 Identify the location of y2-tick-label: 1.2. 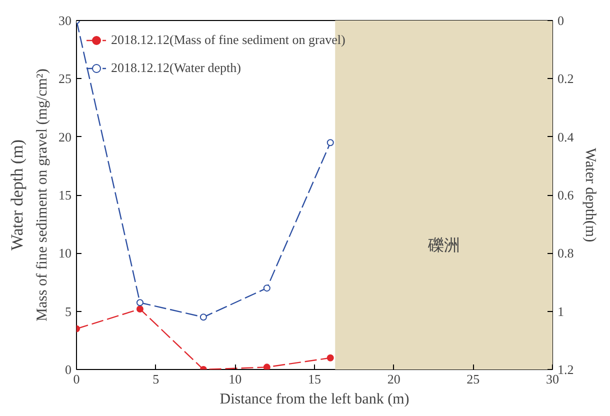
(566, 369).